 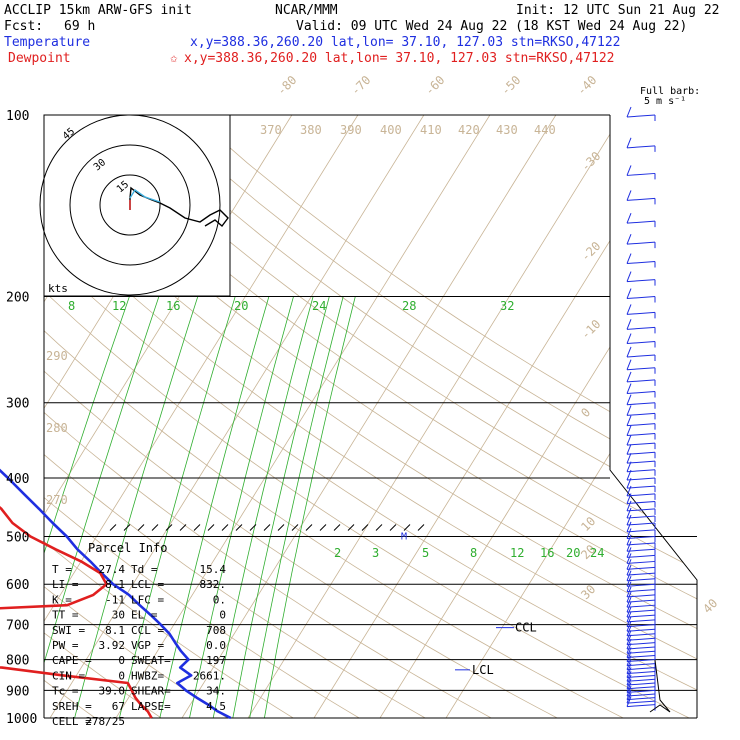 What do you see at coordinates (144, 615) in the screenshot?
I see `parcel-row-label2: EL =` at bounding box center [144, 615].